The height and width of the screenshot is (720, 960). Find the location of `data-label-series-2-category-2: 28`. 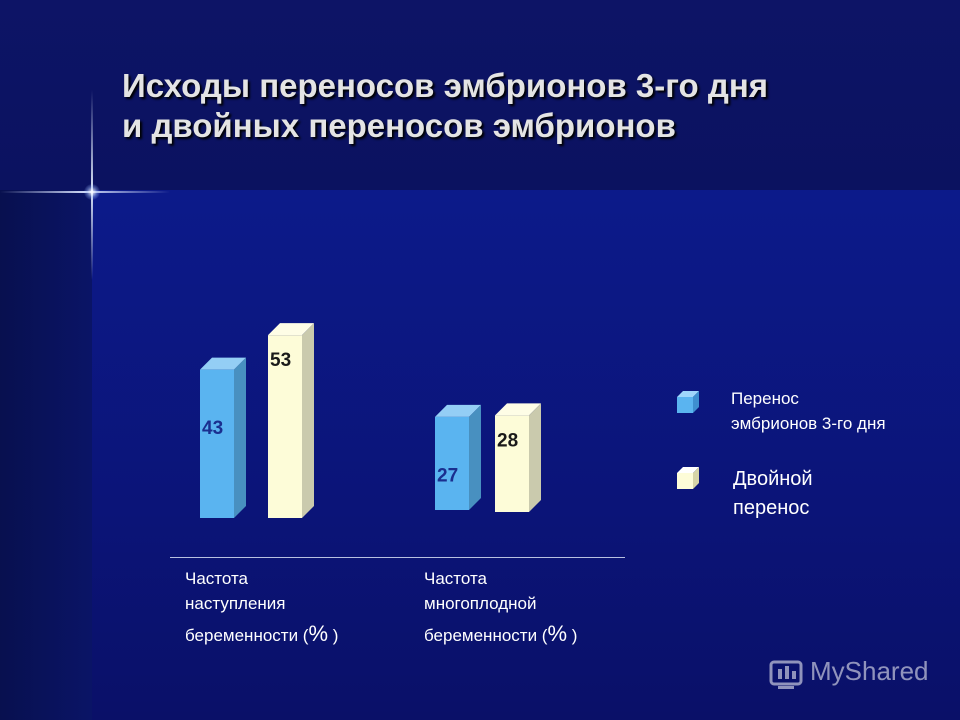

data-label-series-2-category-2: 28 is located at coordinates (507, 440).